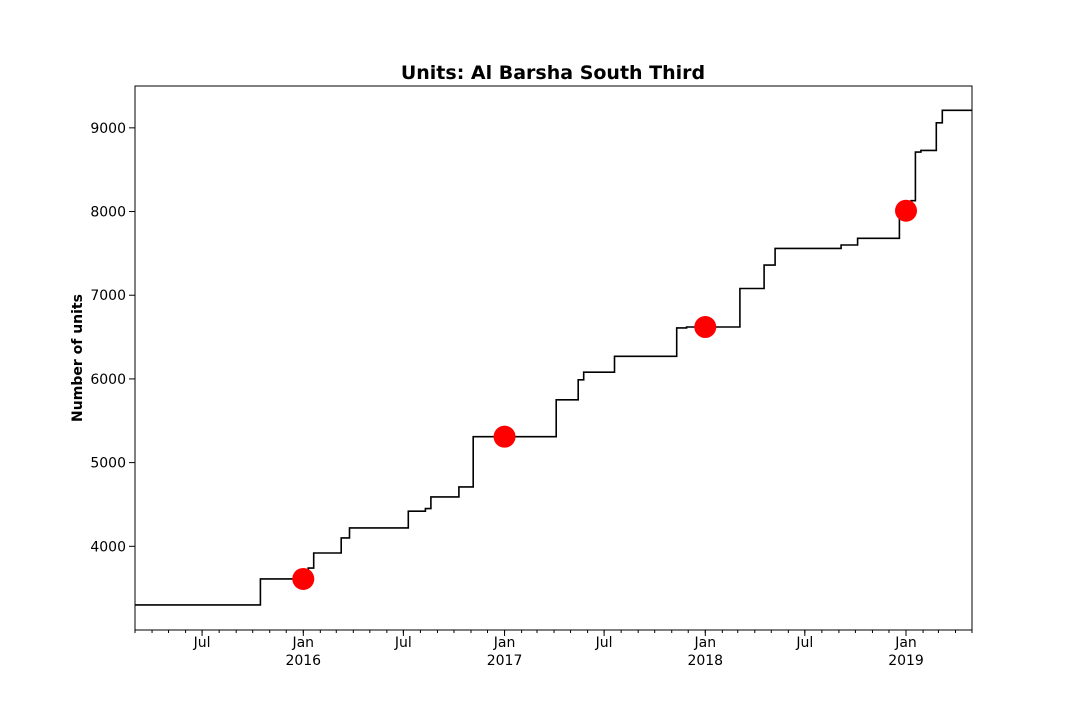  I want to click on y-axis-label: Number of units, so click(78, 358).